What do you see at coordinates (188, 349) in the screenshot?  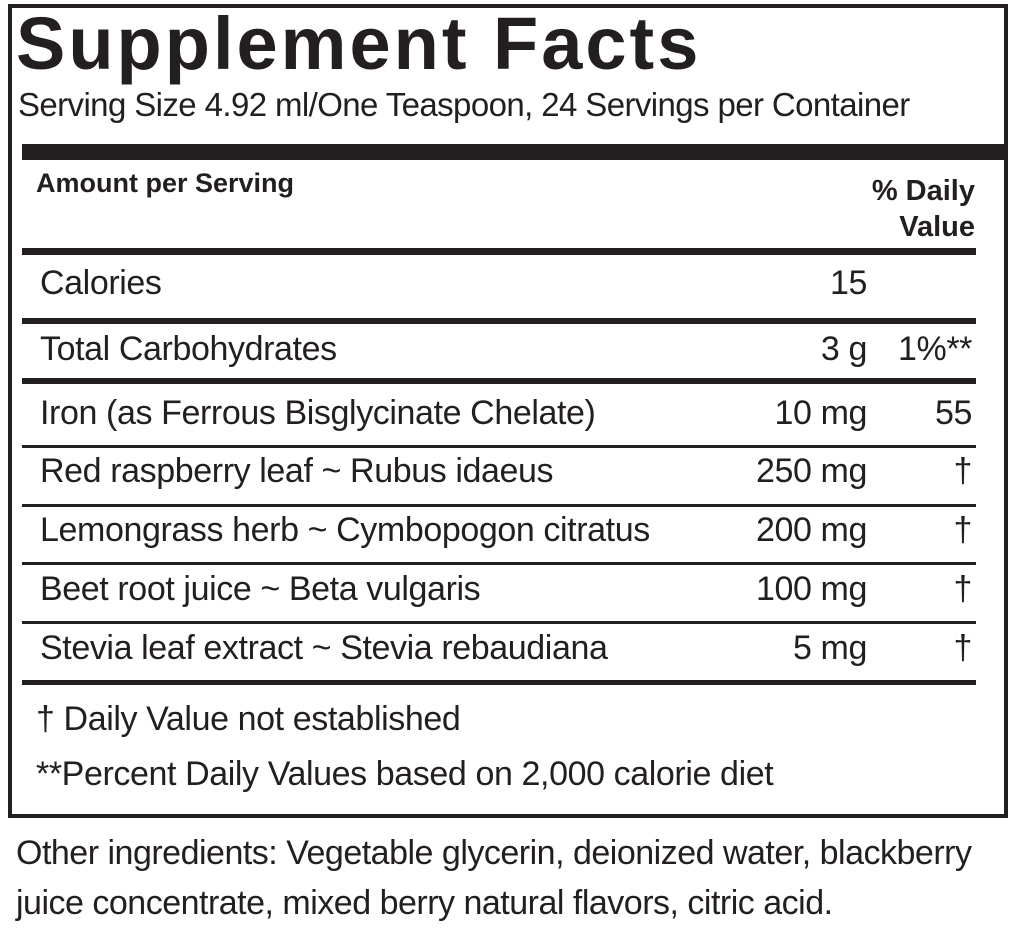 I see `nutrient-name: Total Carbohydrates` at bounding box center [188, 349].